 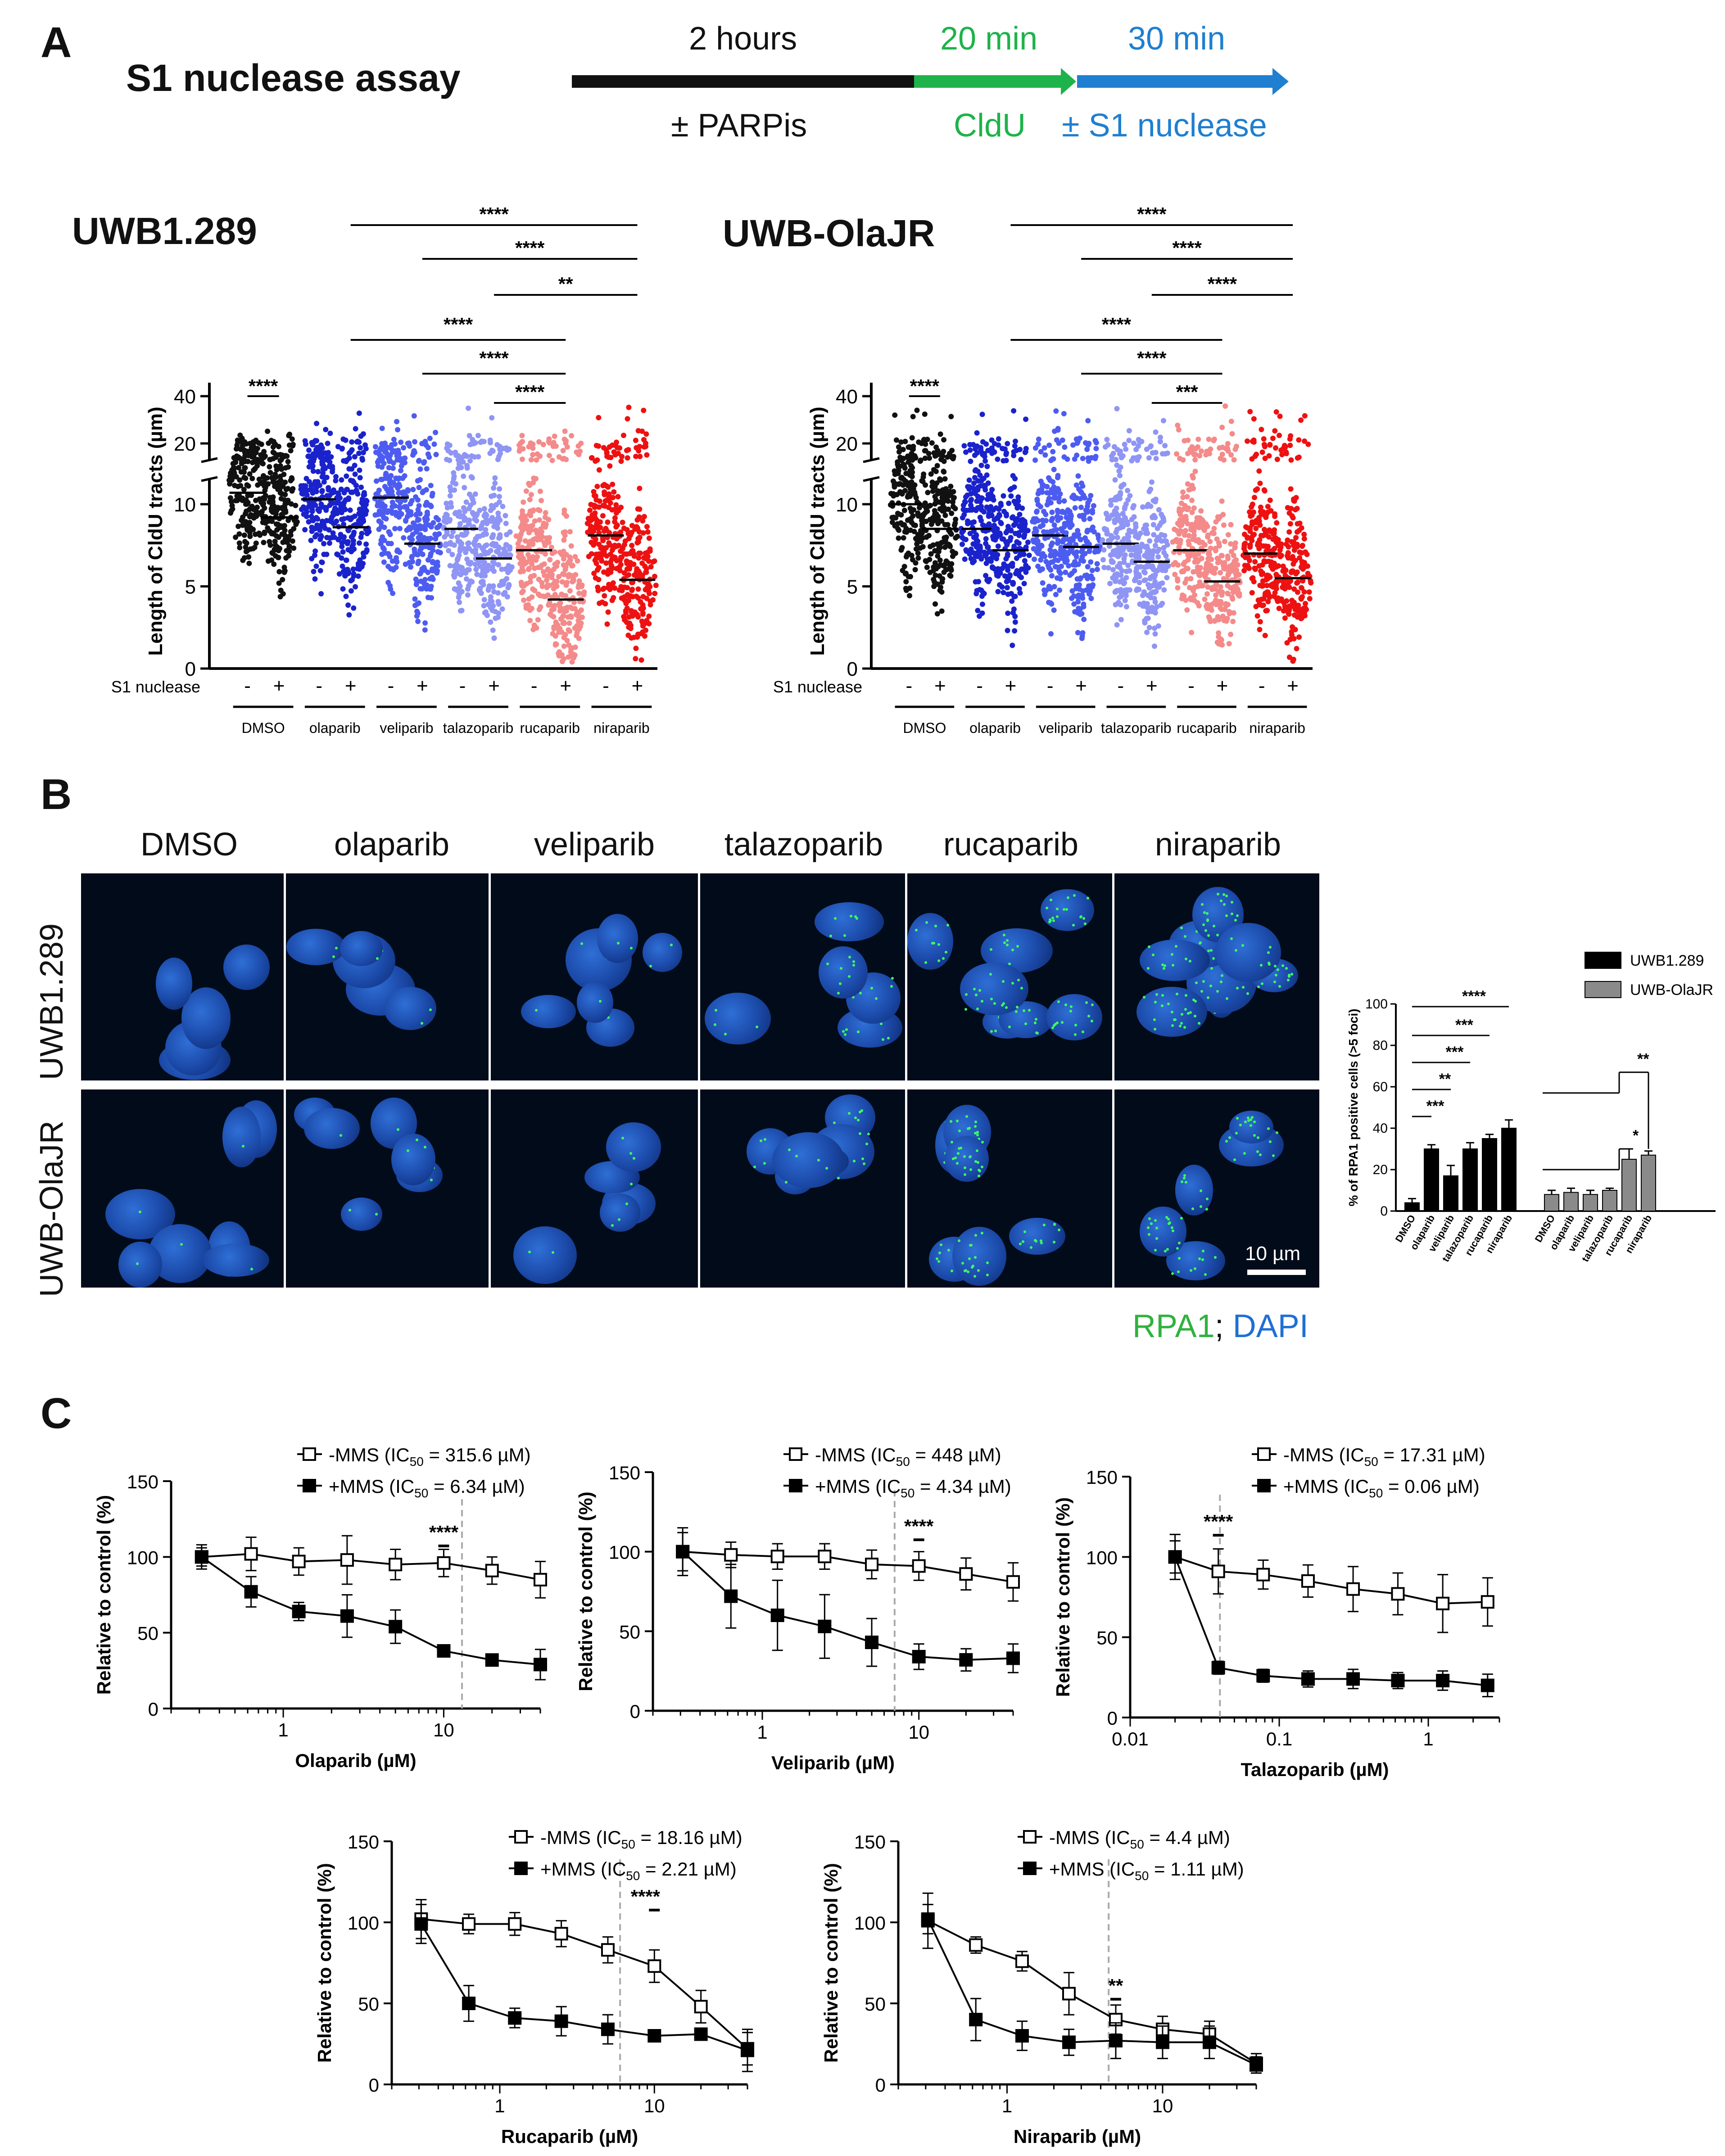 I want to click on sig-stars: ****, so click(x=1187, y=247).